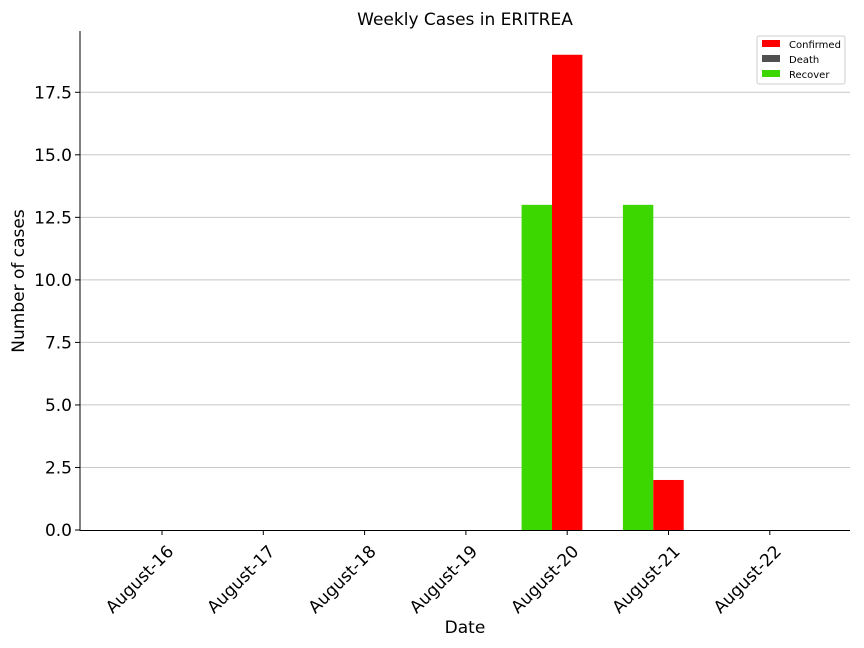 Image resolution: width=864 pixels, height=648 pixels. I want to click on legend-swatch-confirmed, so click(771, 43).